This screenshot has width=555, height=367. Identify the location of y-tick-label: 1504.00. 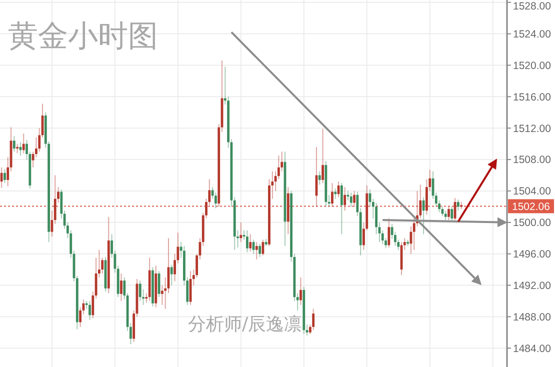
(532, 192).